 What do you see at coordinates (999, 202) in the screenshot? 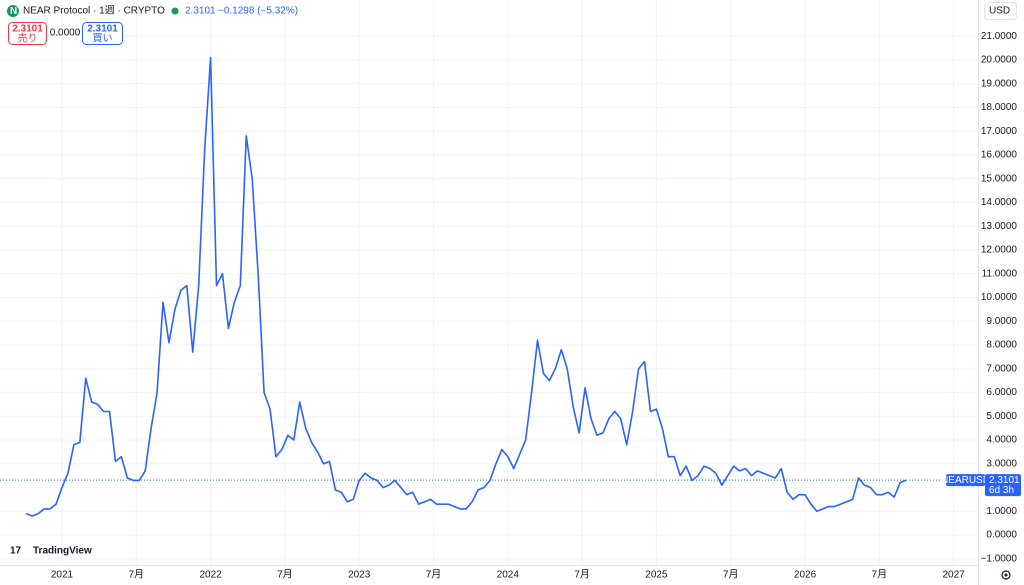
I see `y-tick-label: 14.0000` at bounding box center [999, 202].